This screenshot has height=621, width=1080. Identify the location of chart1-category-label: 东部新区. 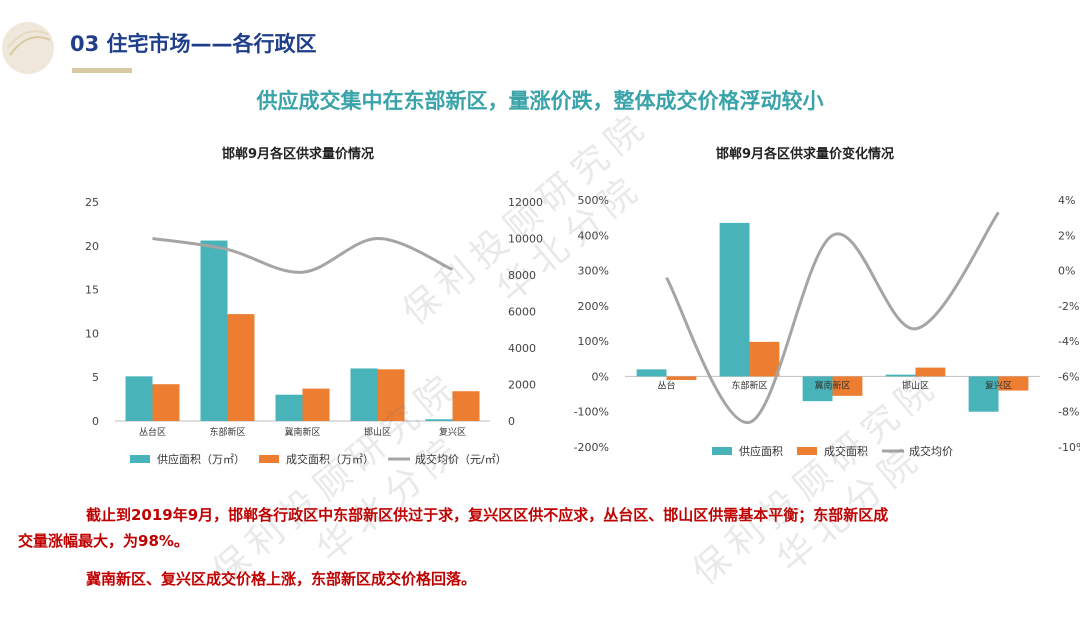
(227, 432).